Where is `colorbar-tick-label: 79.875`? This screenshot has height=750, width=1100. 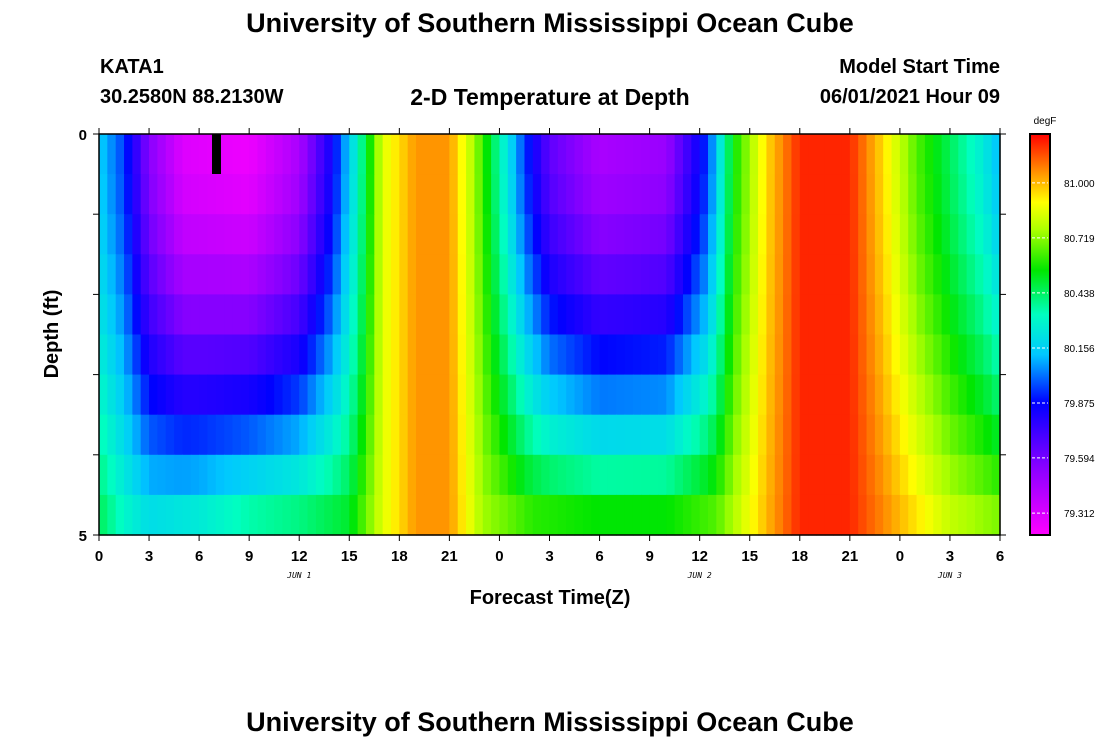
colorbar-tick-label: 79.875 is located at coordinates (1079, 404).